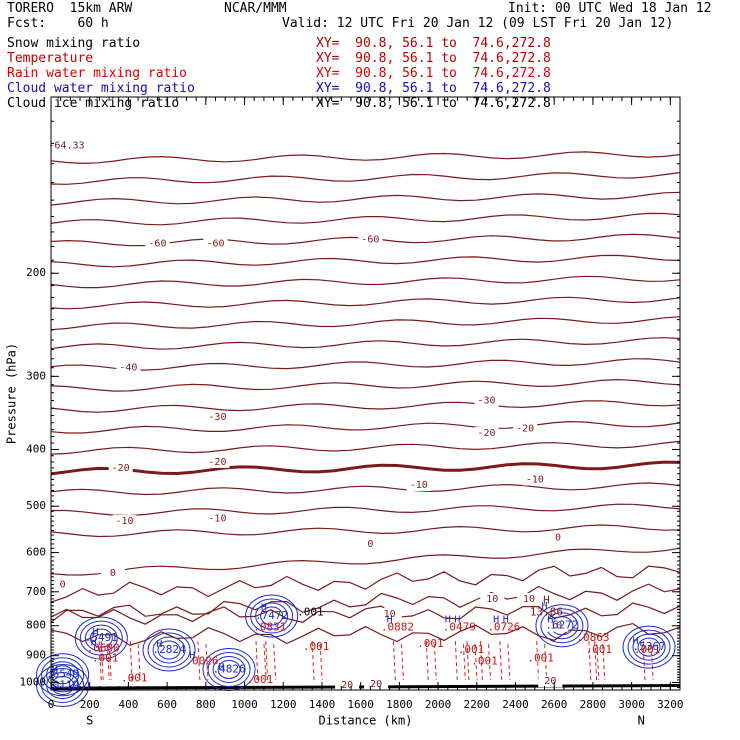 The width and height of the screenshot is (740, 740). I want to click on x-tick-label: 2800, so click(593, 704).